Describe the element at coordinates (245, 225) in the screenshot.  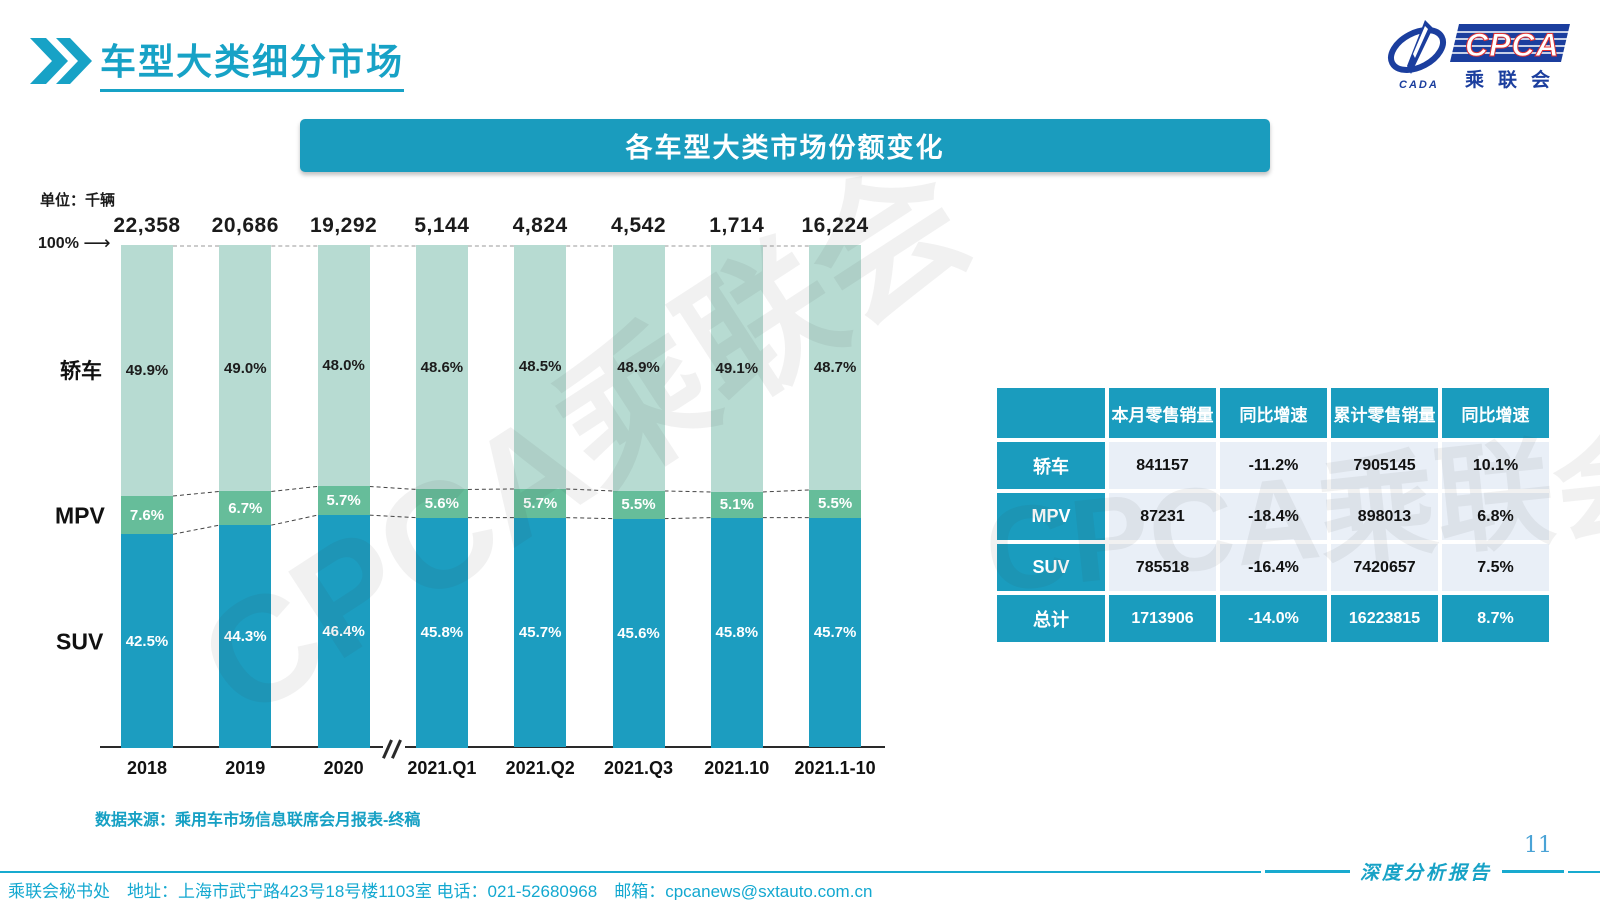
I see `bar-total-label: 20,686` at that location.